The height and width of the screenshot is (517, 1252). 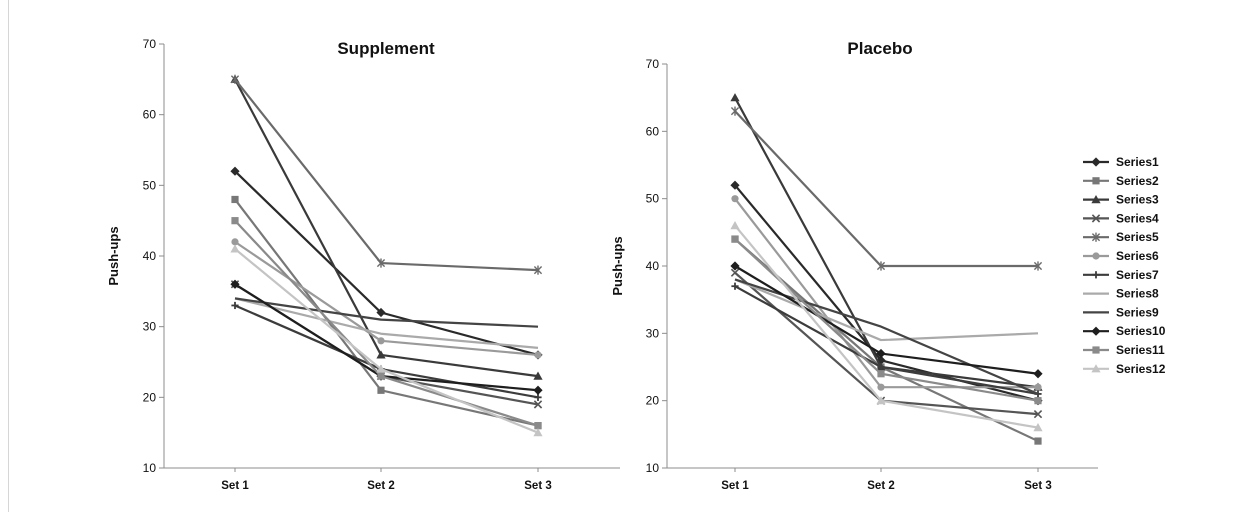 I want to click on legend-item: Series5, so click(x=1121, y=237).